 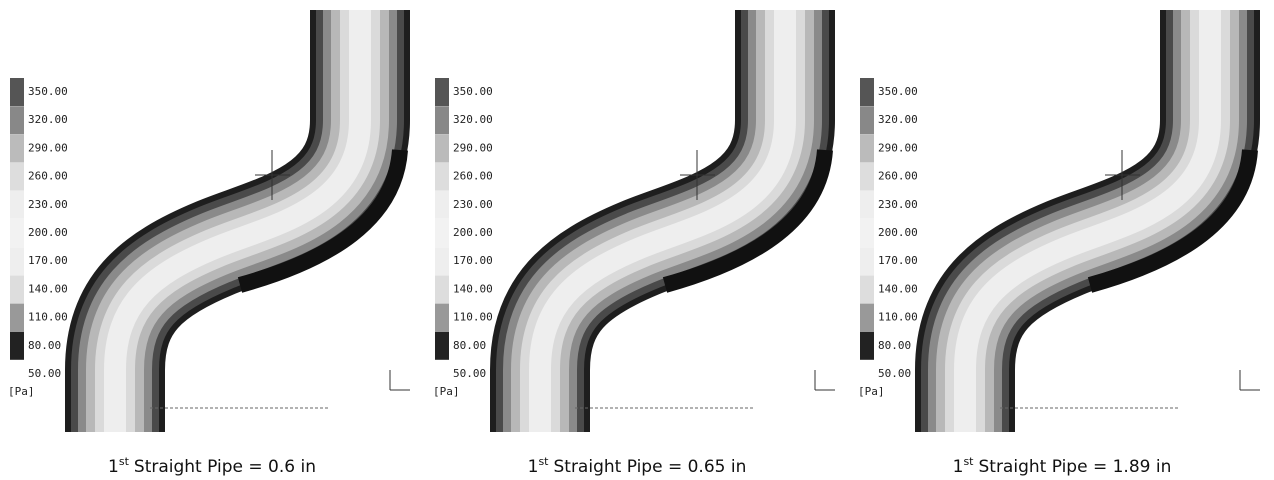 I want to click on caption: 1st Straight Pipe = 0.65 in, so click(x=637, y=466).